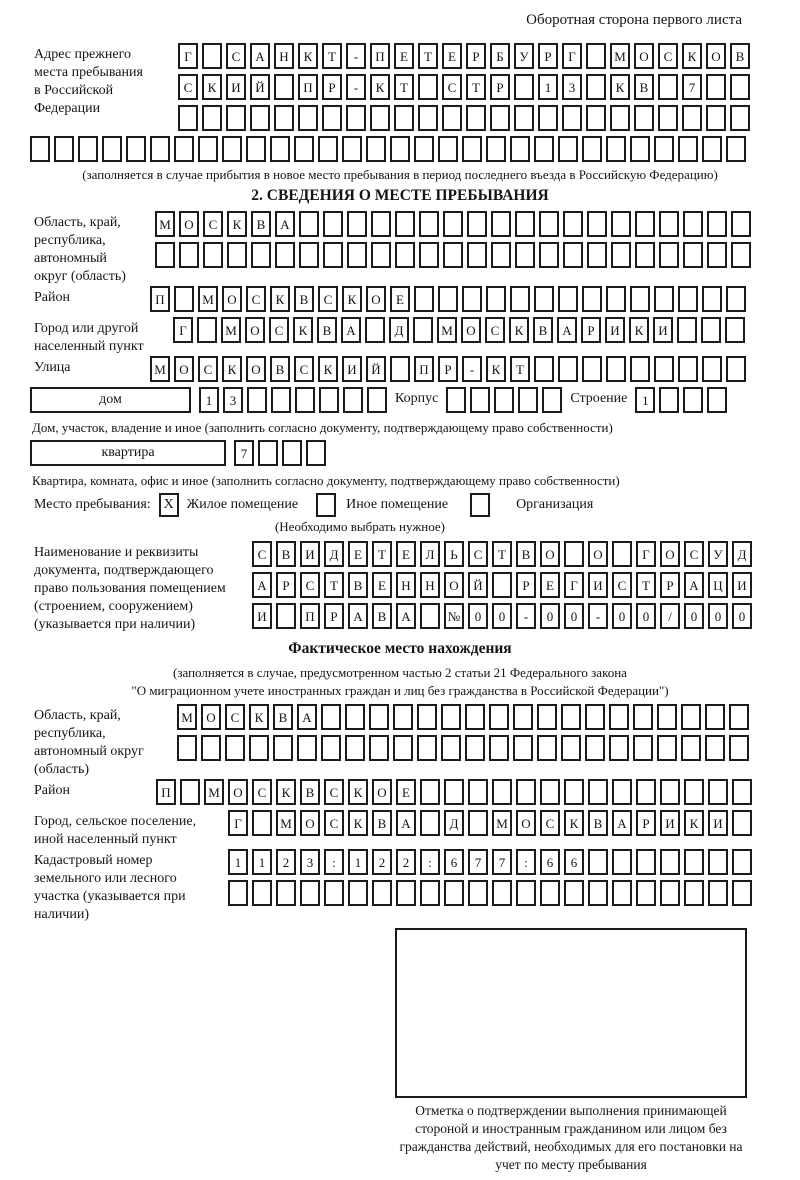 The width and height of the screenshot is (800, 1180). What do you see at coordinates (284, 56) in the screenshot?
I see `char-cell: Н` at bounding box center [284, 56].